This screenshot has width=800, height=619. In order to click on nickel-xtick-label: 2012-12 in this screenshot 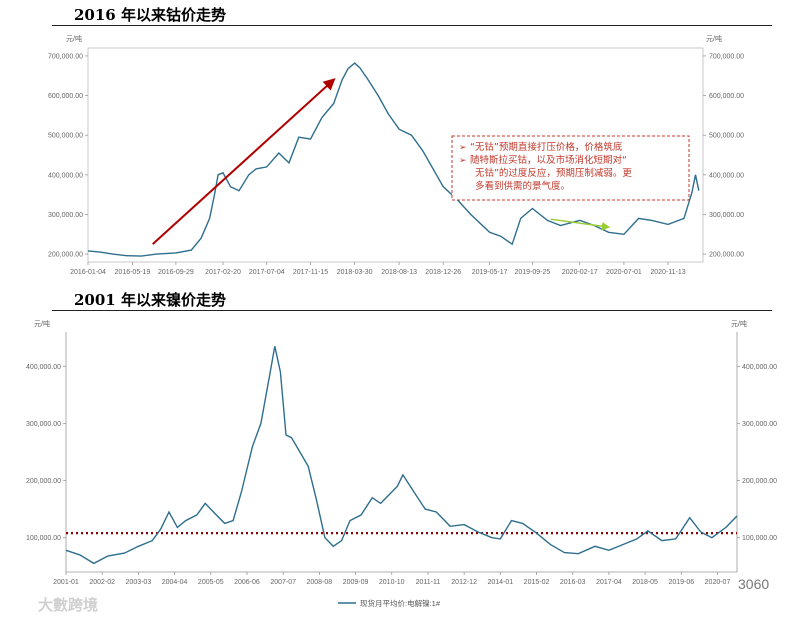, I will do `click(464, 582)`.